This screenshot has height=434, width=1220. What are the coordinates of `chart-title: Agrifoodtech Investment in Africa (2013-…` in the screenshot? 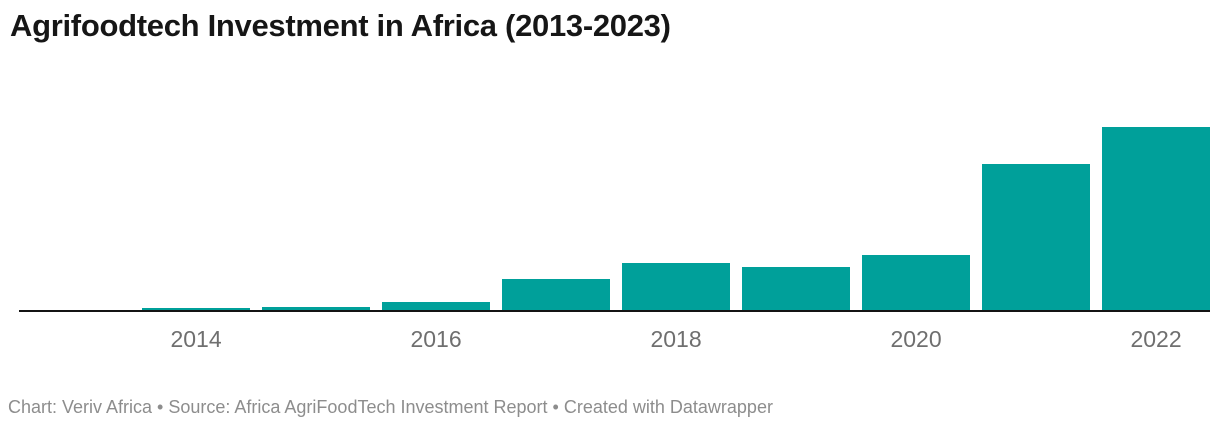 It's located at (340, 25).